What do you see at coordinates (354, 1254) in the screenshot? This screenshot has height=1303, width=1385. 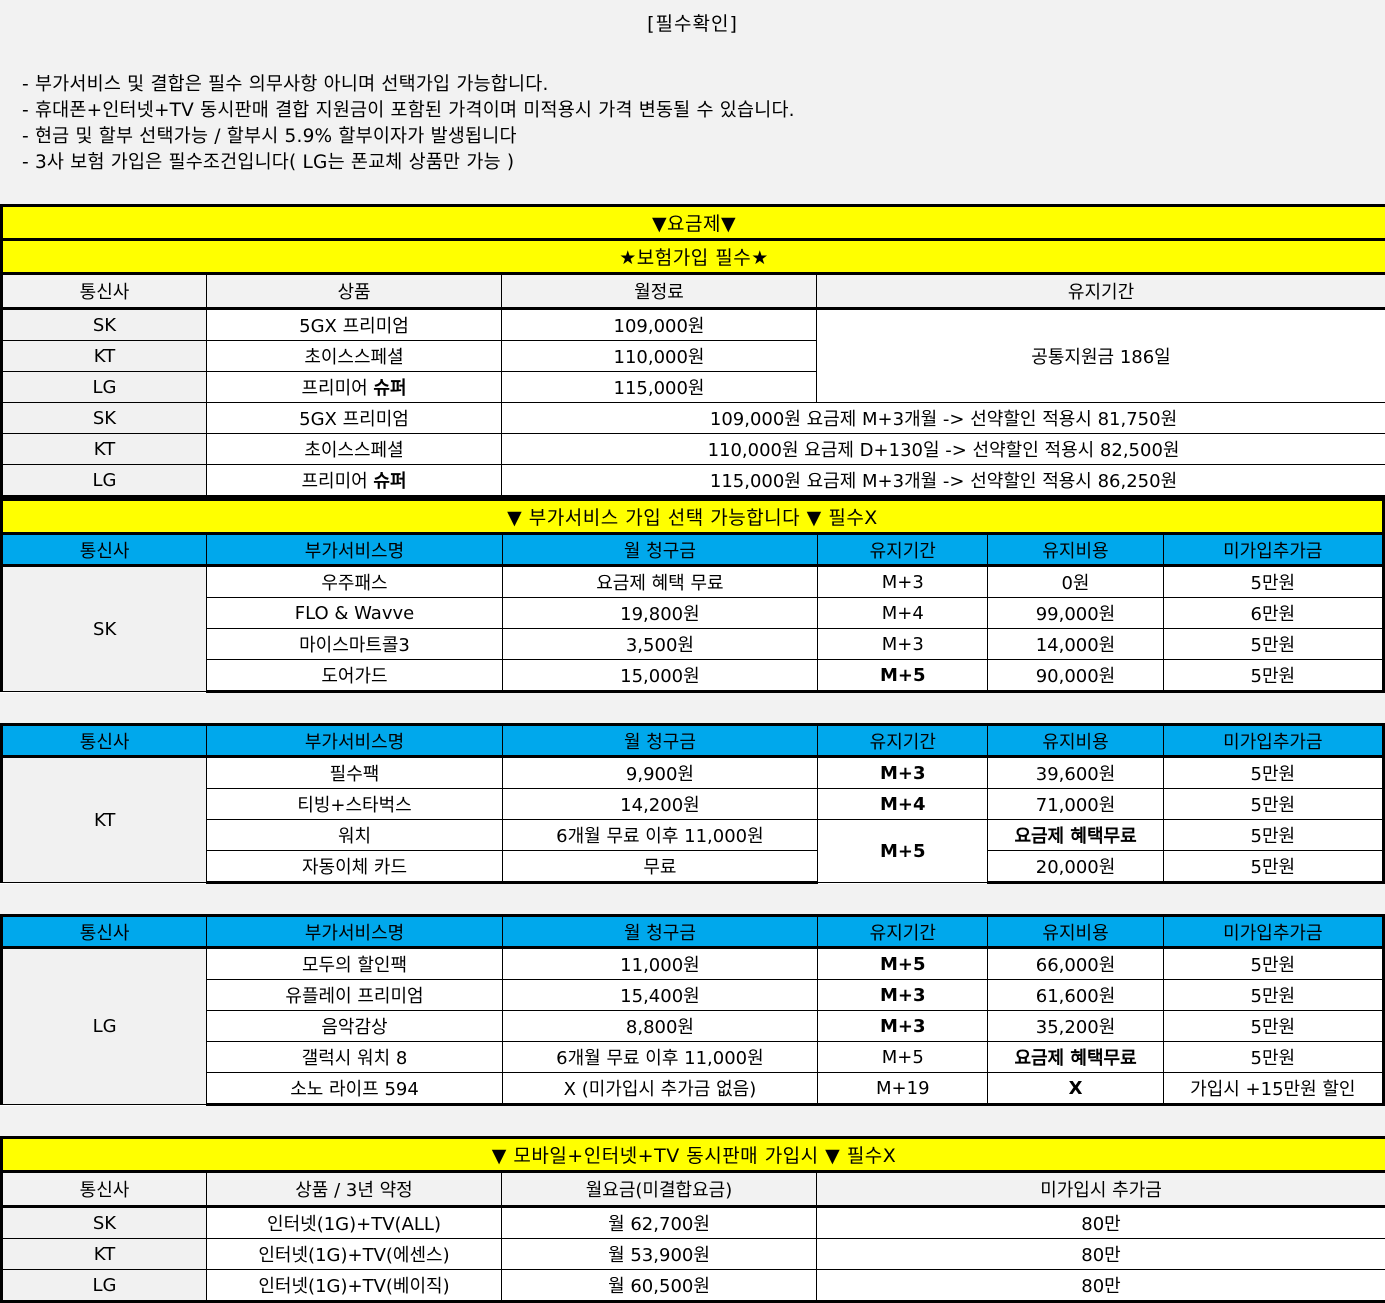 I see `combo-product: 인터넷(1G)+TV(에센스)` at bounding box center [354, 1254].